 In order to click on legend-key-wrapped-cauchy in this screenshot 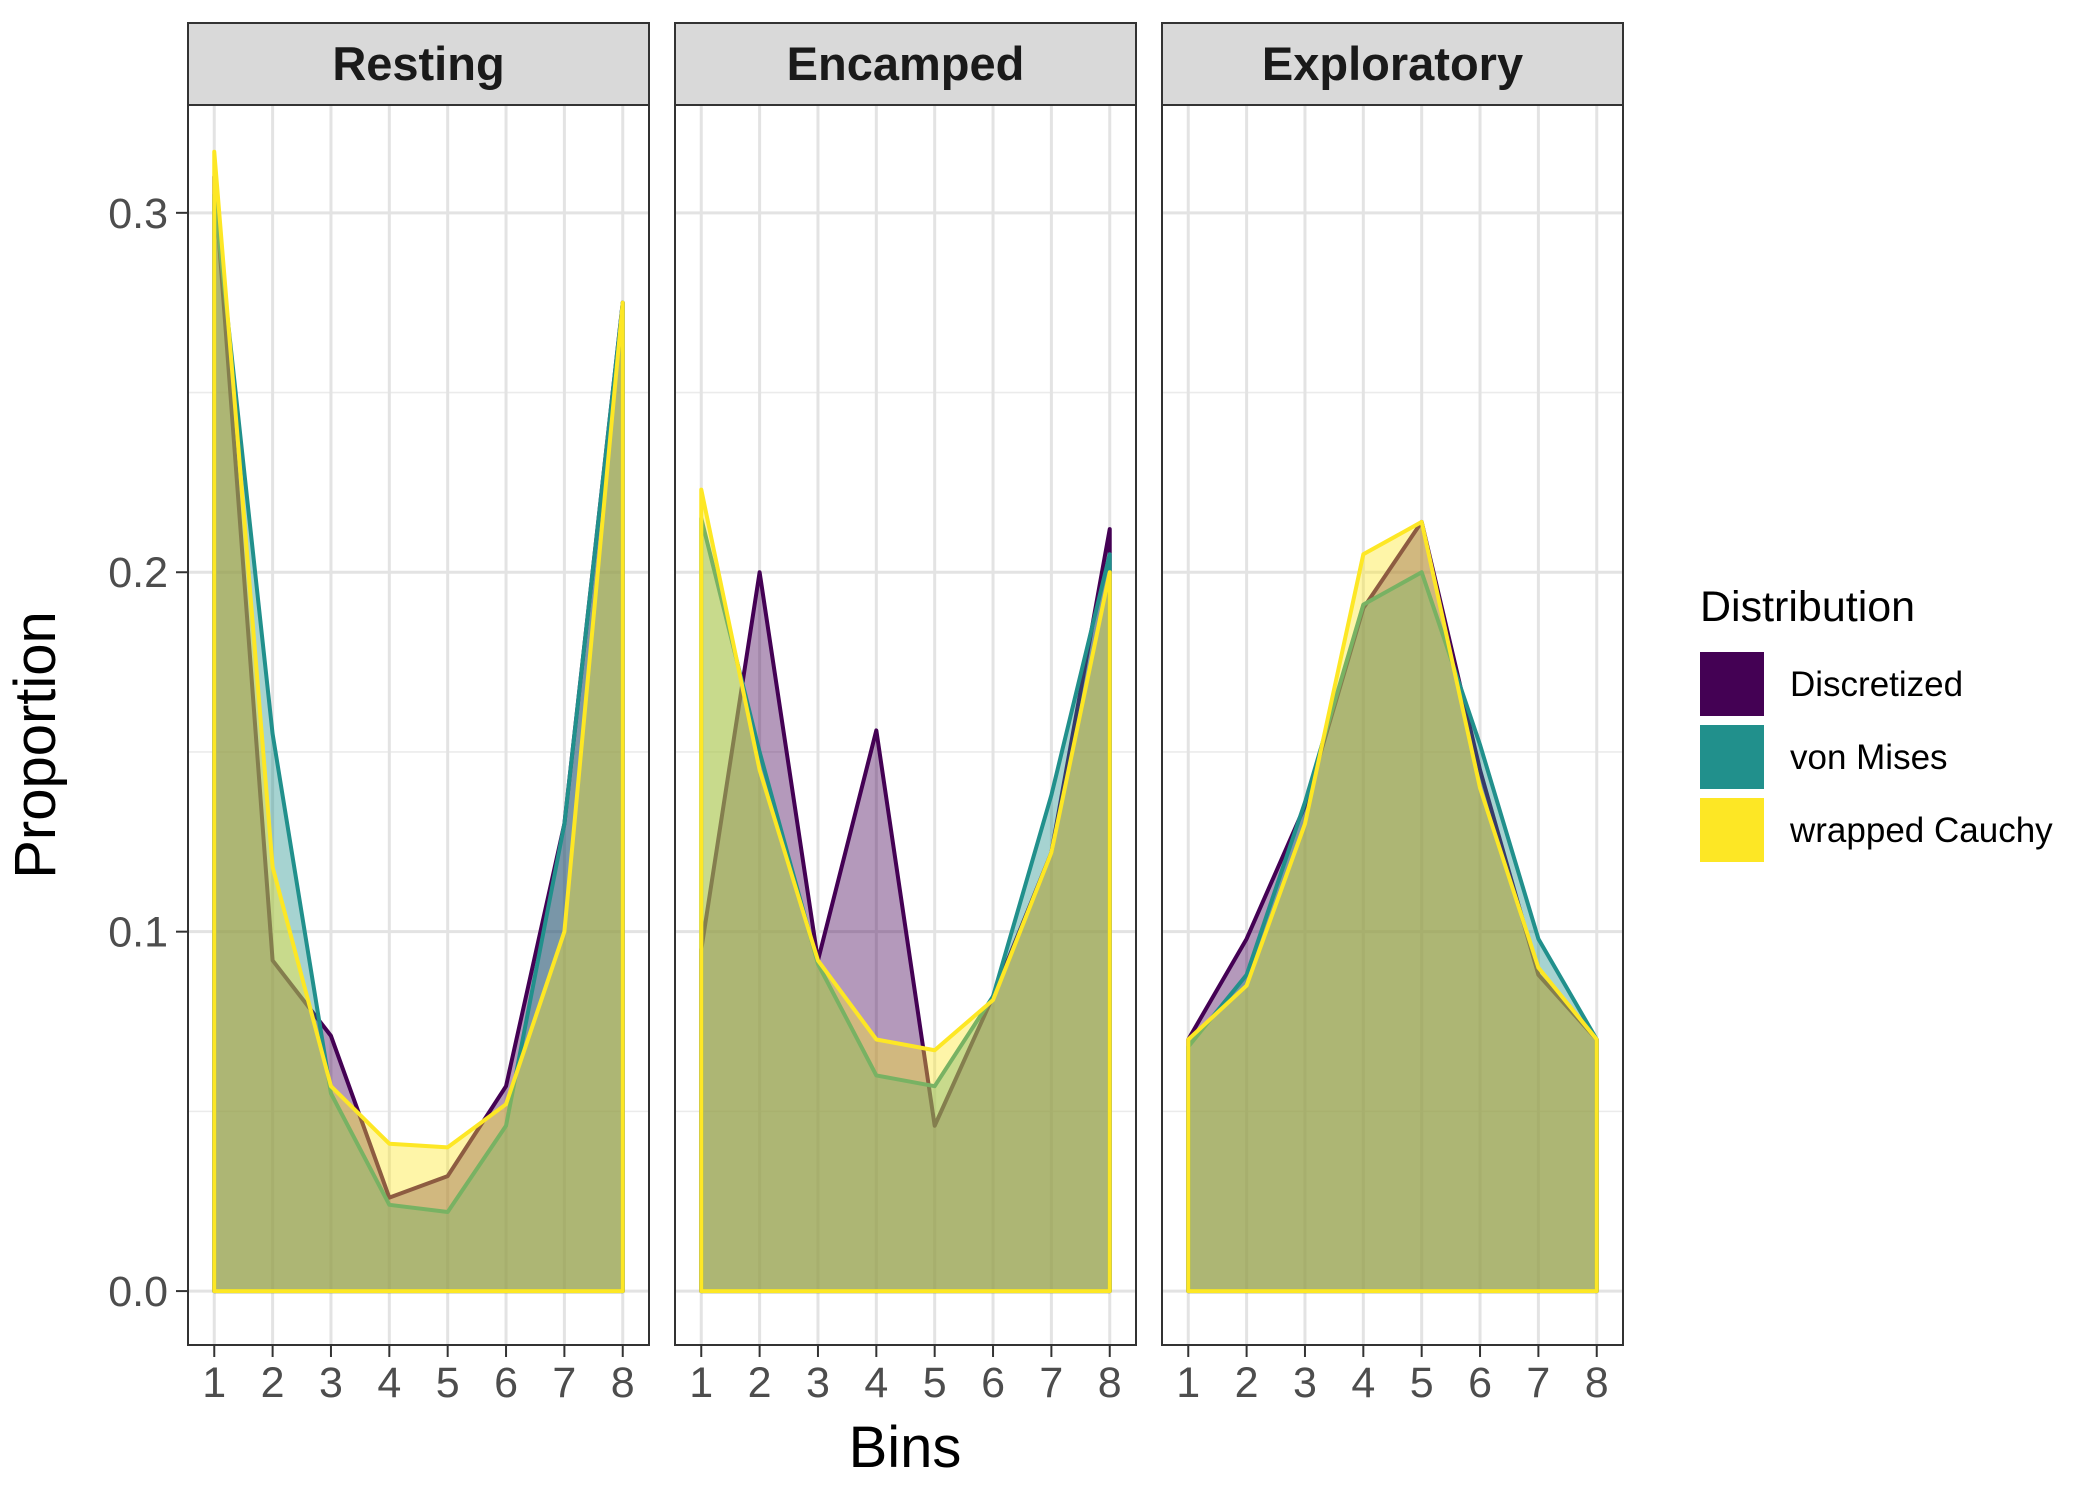, I will do `click(1732, 830)`.